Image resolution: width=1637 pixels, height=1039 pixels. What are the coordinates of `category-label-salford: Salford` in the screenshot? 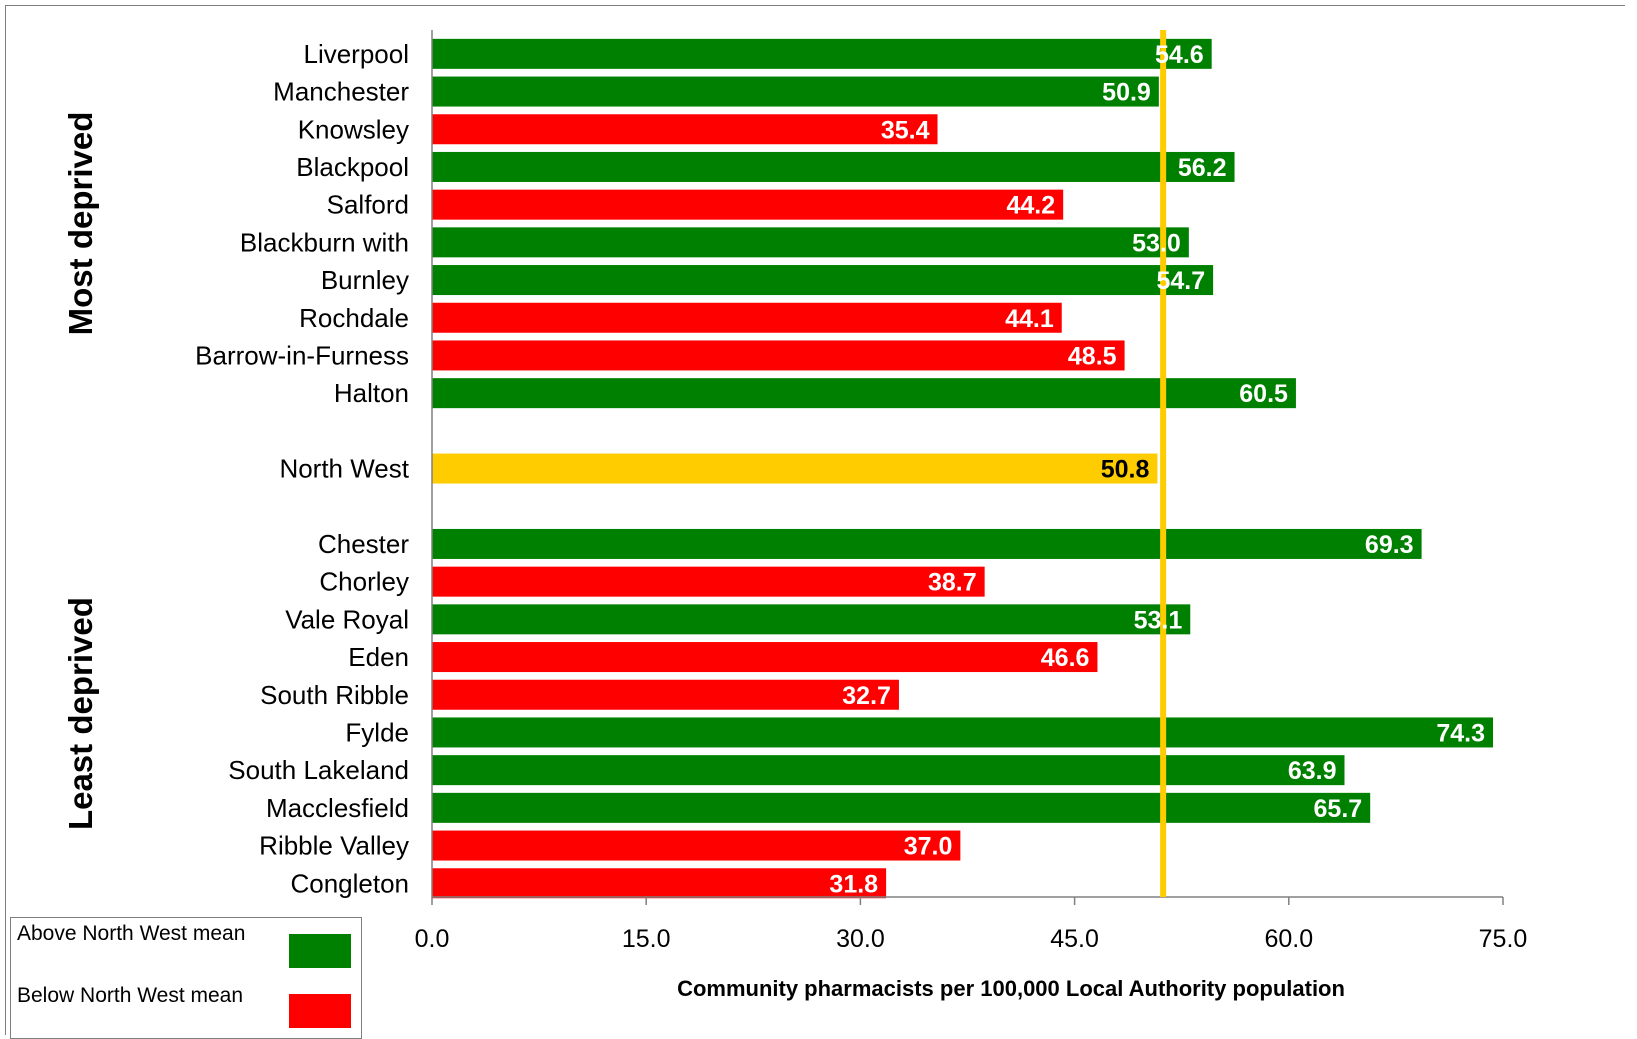 It's located at (368, 205).